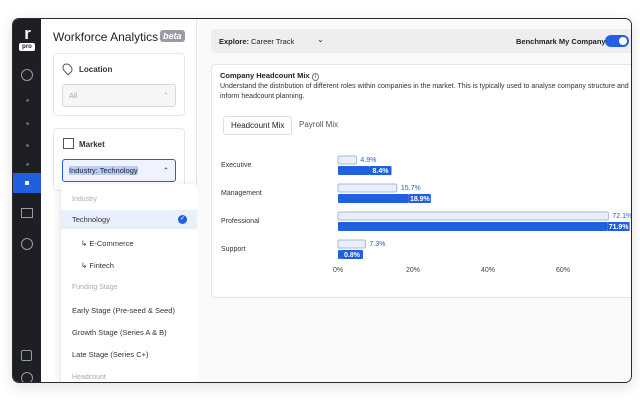 The image size is (640, 401). What do you see at coordinates (258, 125) in the screenshot?
I see `tab-active: Headcount Mix` at bounding box center [258, 125].